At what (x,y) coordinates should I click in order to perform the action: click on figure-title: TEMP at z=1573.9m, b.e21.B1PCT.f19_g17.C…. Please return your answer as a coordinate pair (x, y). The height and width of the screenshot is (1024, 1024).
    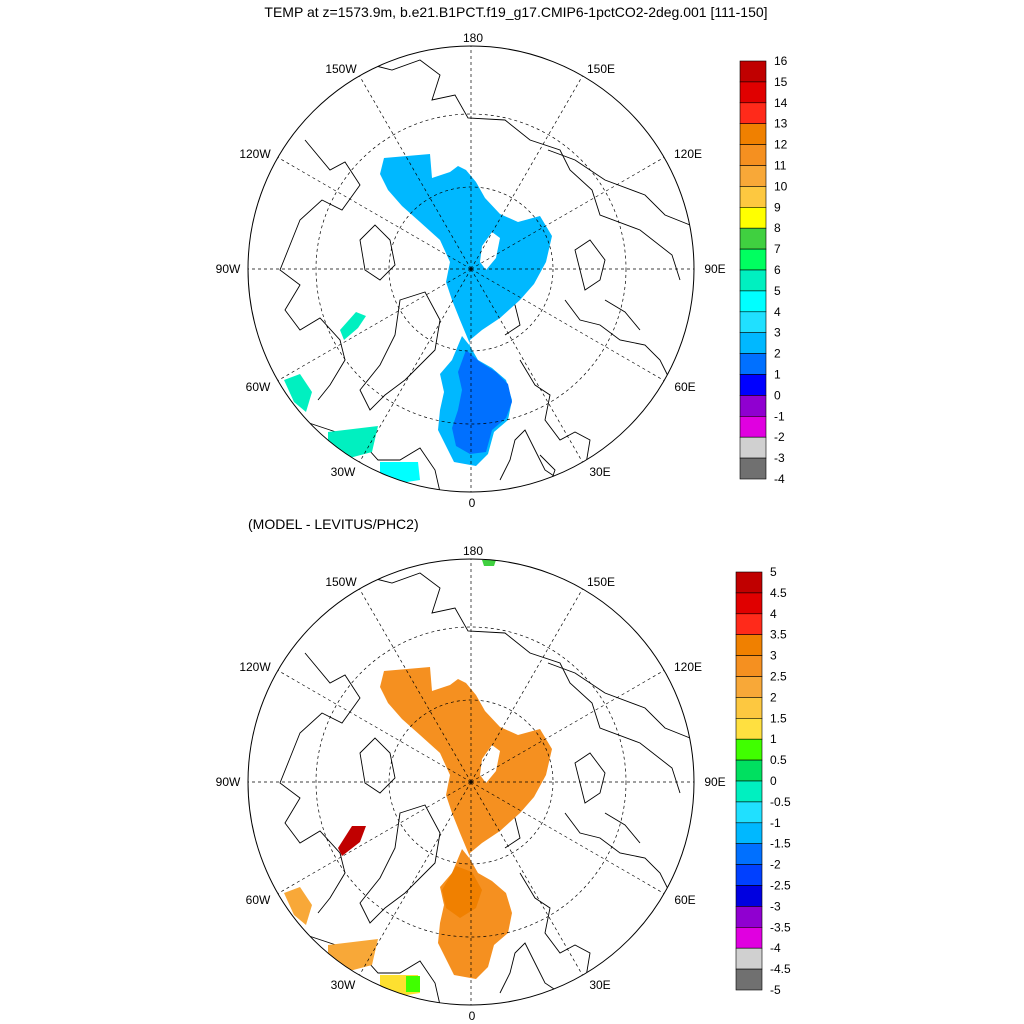
    Looking at the image, I should click on (515, 12).